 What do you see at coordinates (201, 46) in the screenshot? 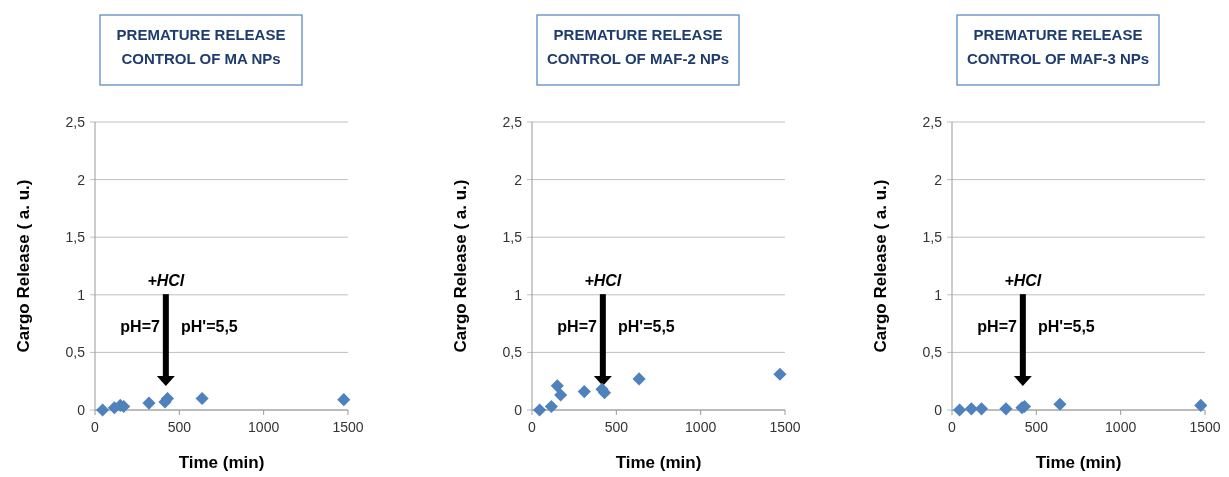
I see `chart-title: PREMATURE RELEASE CONTROL OF MA NPs` at bounding box center [201, 46].